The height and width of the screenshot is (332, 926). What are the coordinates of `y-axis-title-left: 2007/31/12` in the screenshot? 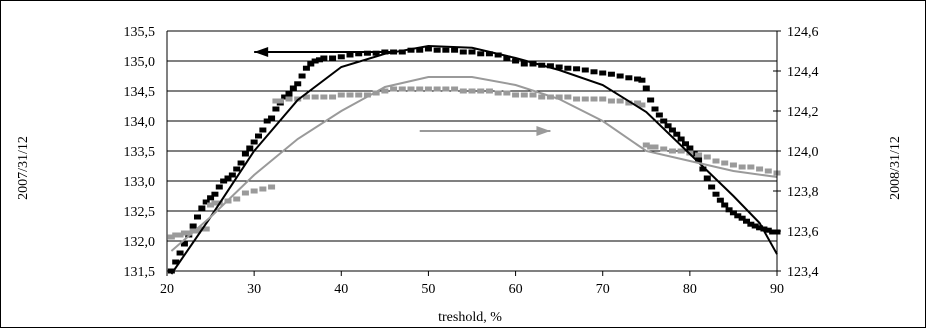 It's located at (23, 168).